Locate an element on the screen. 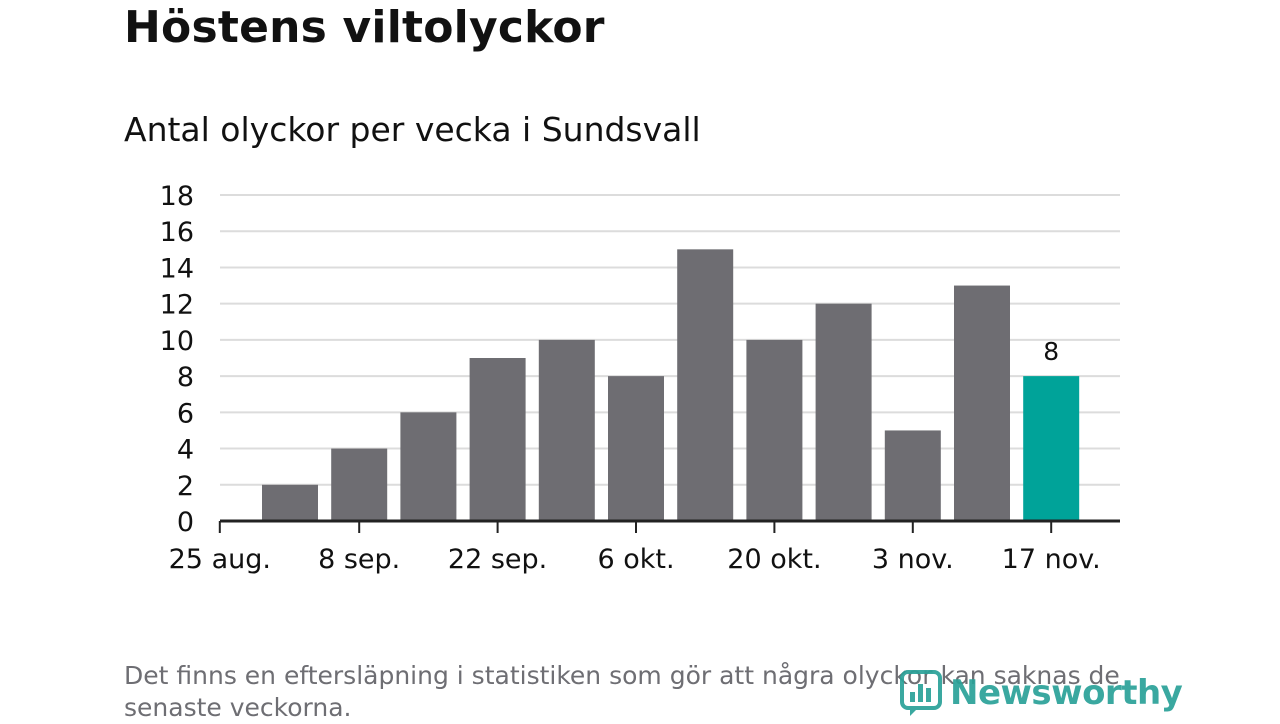 Image resolution: width=1280 pixels, height=724 pixels. y-tick-label: 12 is located at coordinates (177, 305).